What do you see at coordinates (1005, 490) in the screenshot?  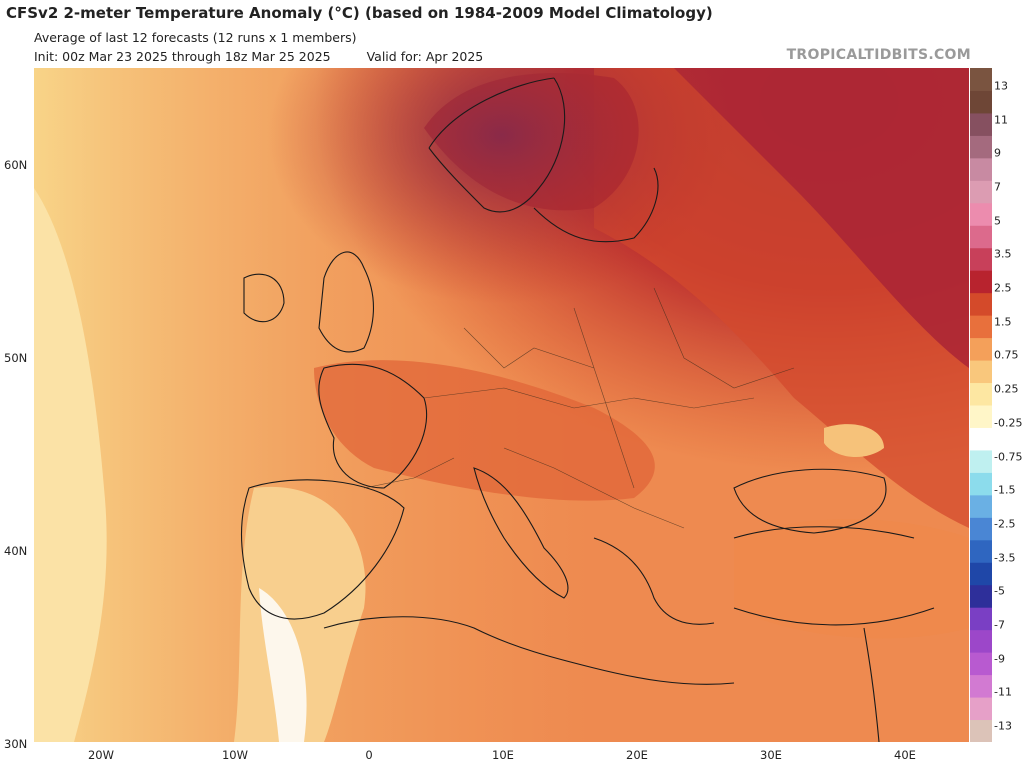 I see `colorbar-label: -1.5` at bounding box center [1005, 490].